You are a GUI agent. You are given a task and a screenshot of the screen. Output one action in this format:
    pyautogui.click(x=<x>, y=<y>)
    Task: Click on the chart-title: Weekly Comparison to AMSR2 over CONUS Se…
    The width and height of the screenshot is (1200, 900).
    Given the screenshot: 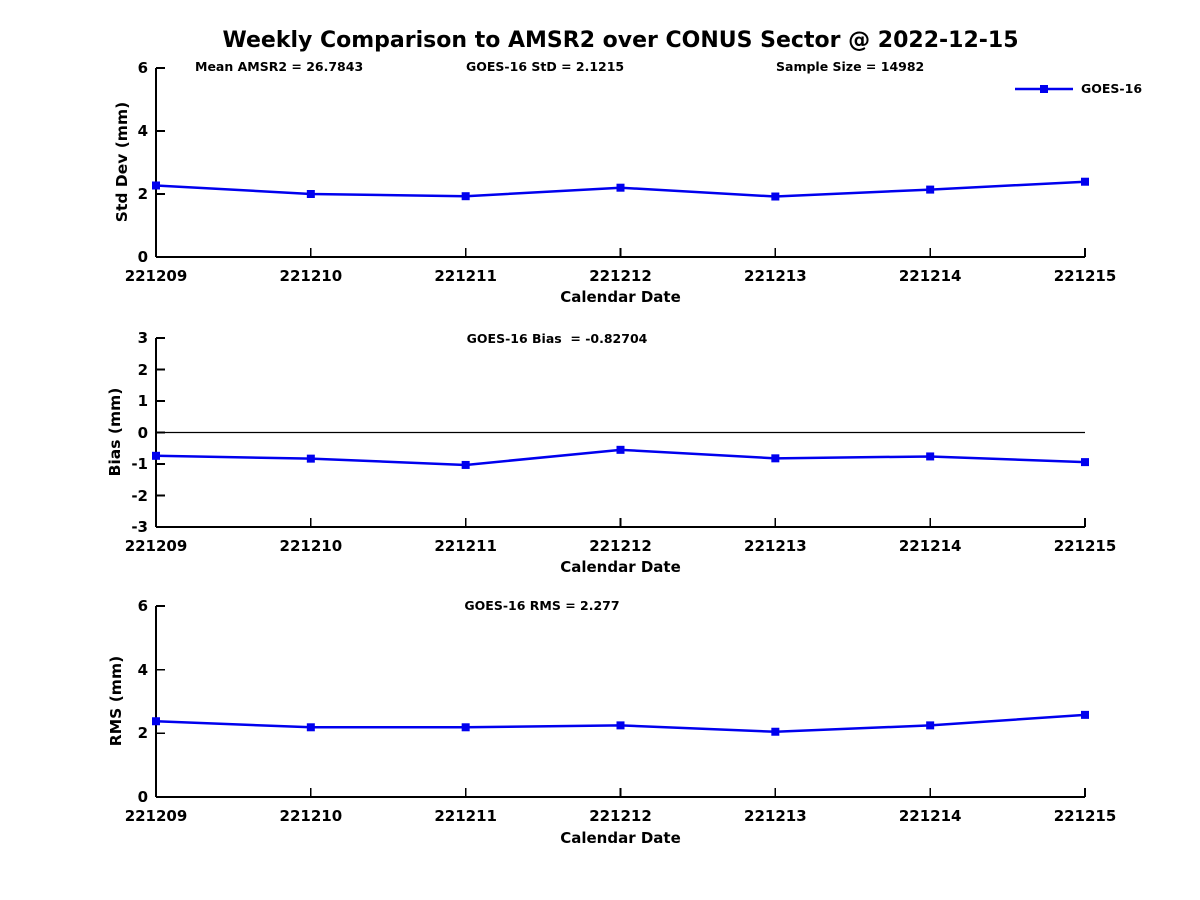 What is the action you would take?
    pyautogui.click(x=620, y=40)
    